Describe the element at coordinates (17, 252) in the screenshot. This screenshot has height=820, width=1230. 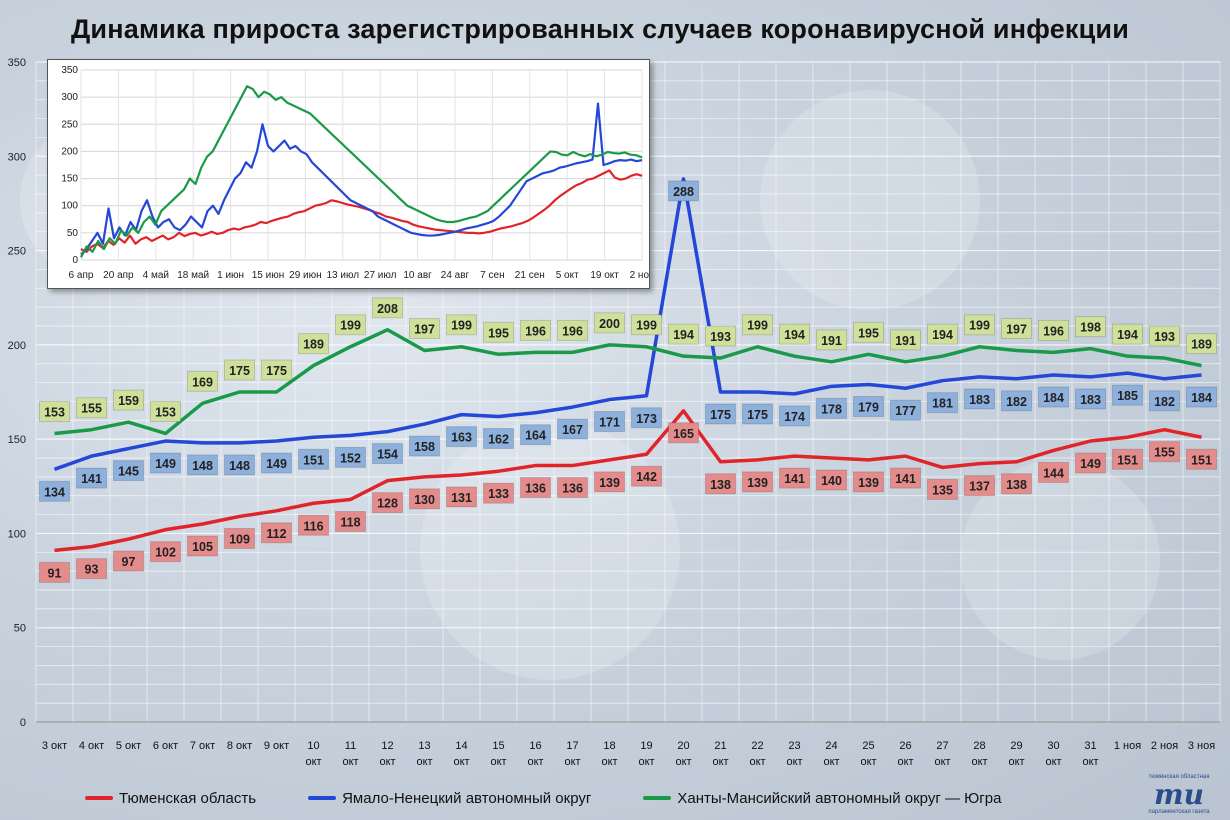
I see `y-tick-label: 250` at that location.